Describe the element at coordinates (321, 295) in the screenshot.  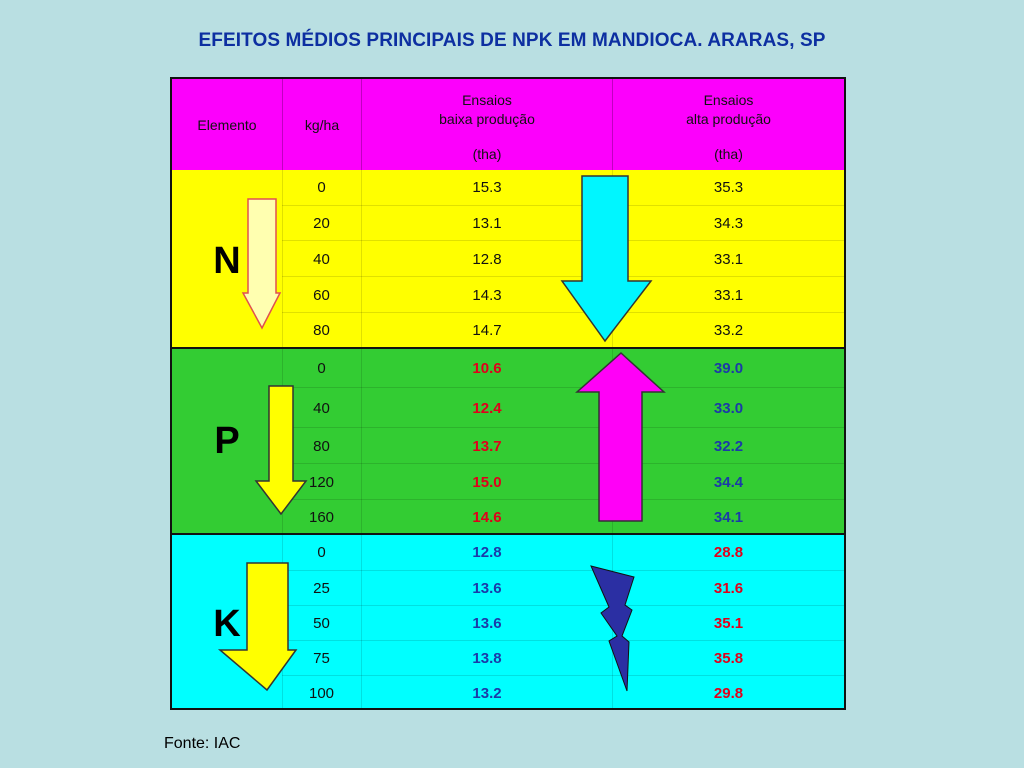
I see `kg-cell: 60` at that location.